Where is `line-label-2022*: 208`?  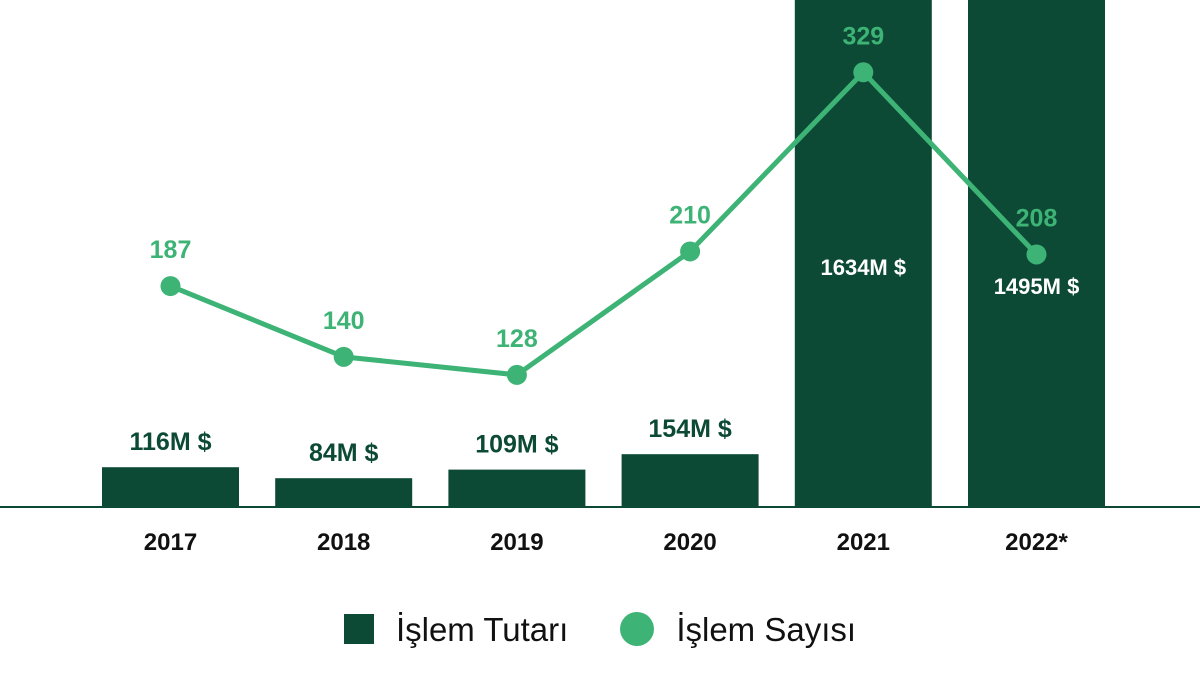
line-label-2022*: 208 is located at coordinates (1037, 218).